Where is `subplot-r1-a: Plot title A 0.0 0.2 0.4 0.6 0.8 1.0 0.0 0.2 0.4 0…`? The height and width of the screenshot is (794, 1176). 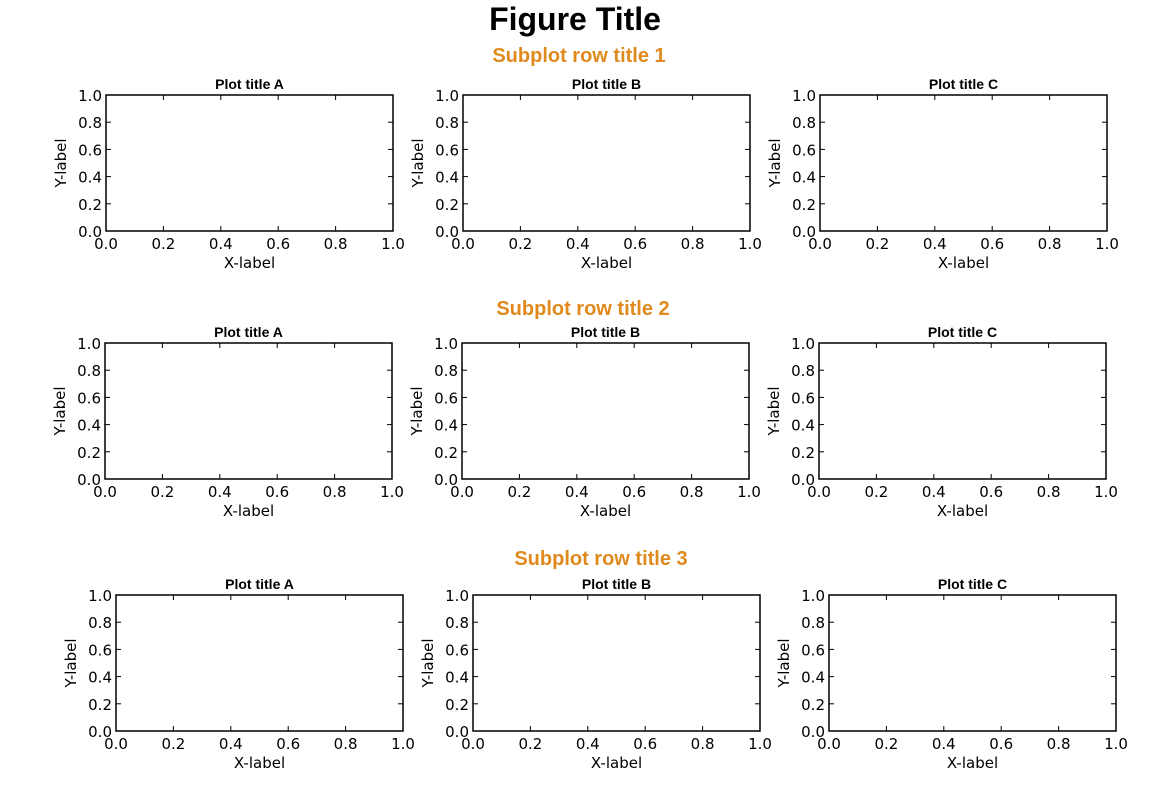 subplot-r1-a: Plot title A 0.0 0.2 0.4 0.6 0.8 1.0 0.0 0.2 0.4 0… is located at coordinates (228, 174).